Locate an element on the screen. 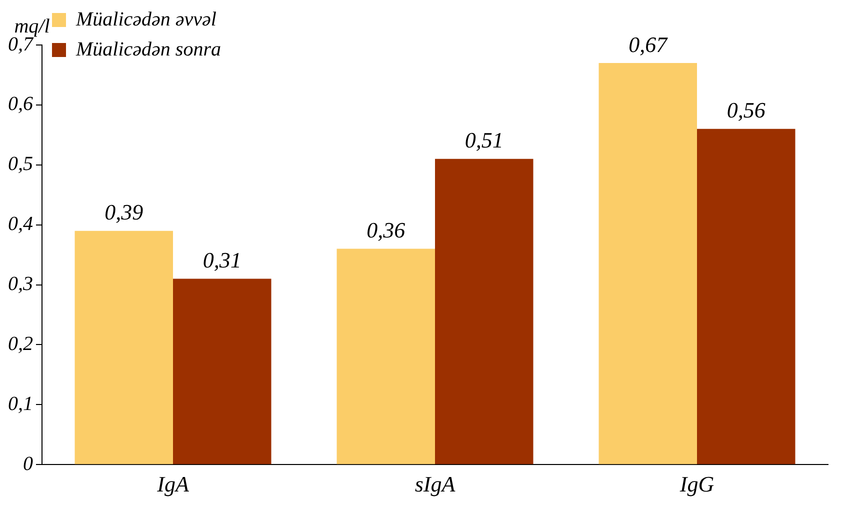 The width and height of the screenshot is (858, 512). data-label: 0,51 is located at coordinates (484, 140).